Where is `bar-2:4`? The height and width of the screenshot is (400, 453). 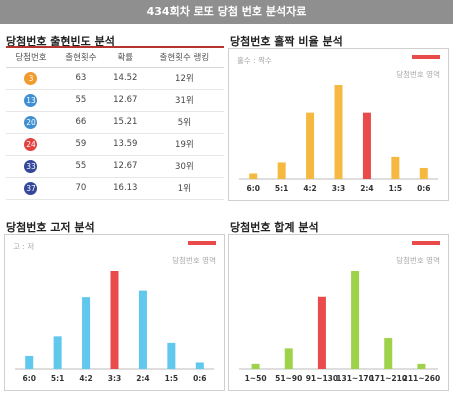 bar-2:4 is located at coordinates (142, 329).